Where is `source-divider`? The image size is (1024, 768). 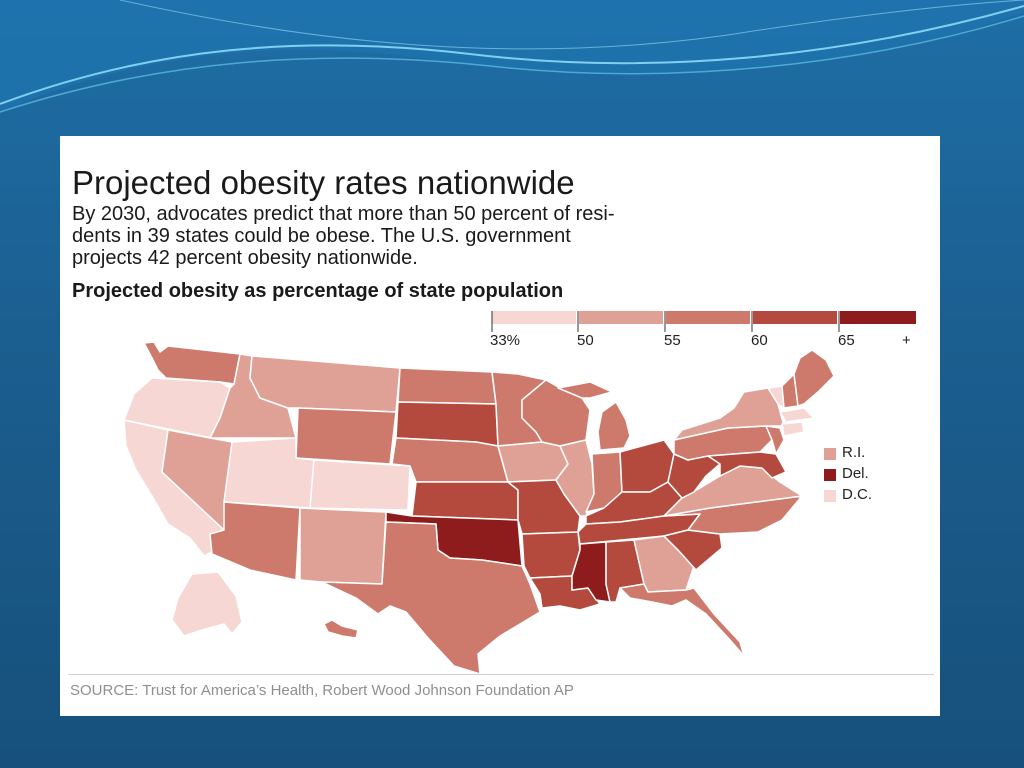
source-divider is located at coordinates (501, 674).